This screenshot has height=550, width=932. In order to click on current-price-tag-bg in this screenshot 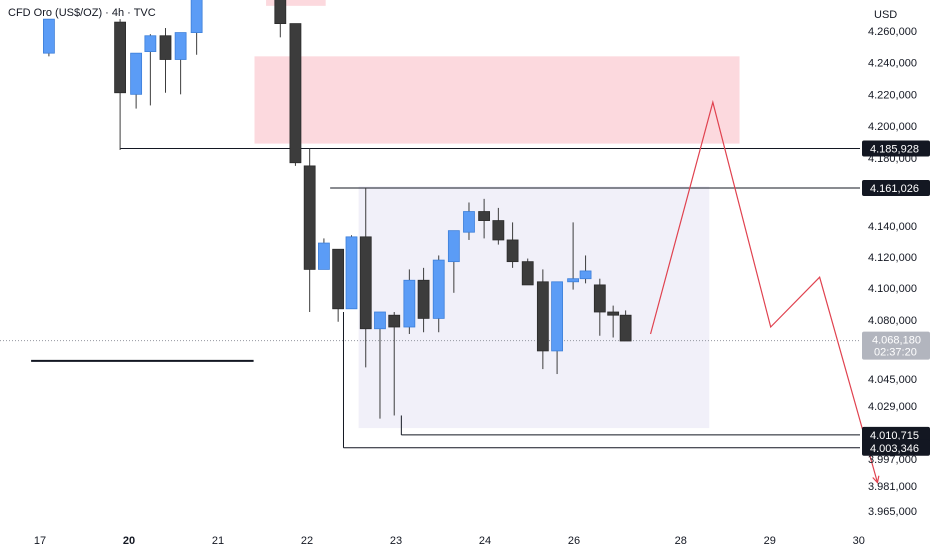, I will do `click(896, 345)`.